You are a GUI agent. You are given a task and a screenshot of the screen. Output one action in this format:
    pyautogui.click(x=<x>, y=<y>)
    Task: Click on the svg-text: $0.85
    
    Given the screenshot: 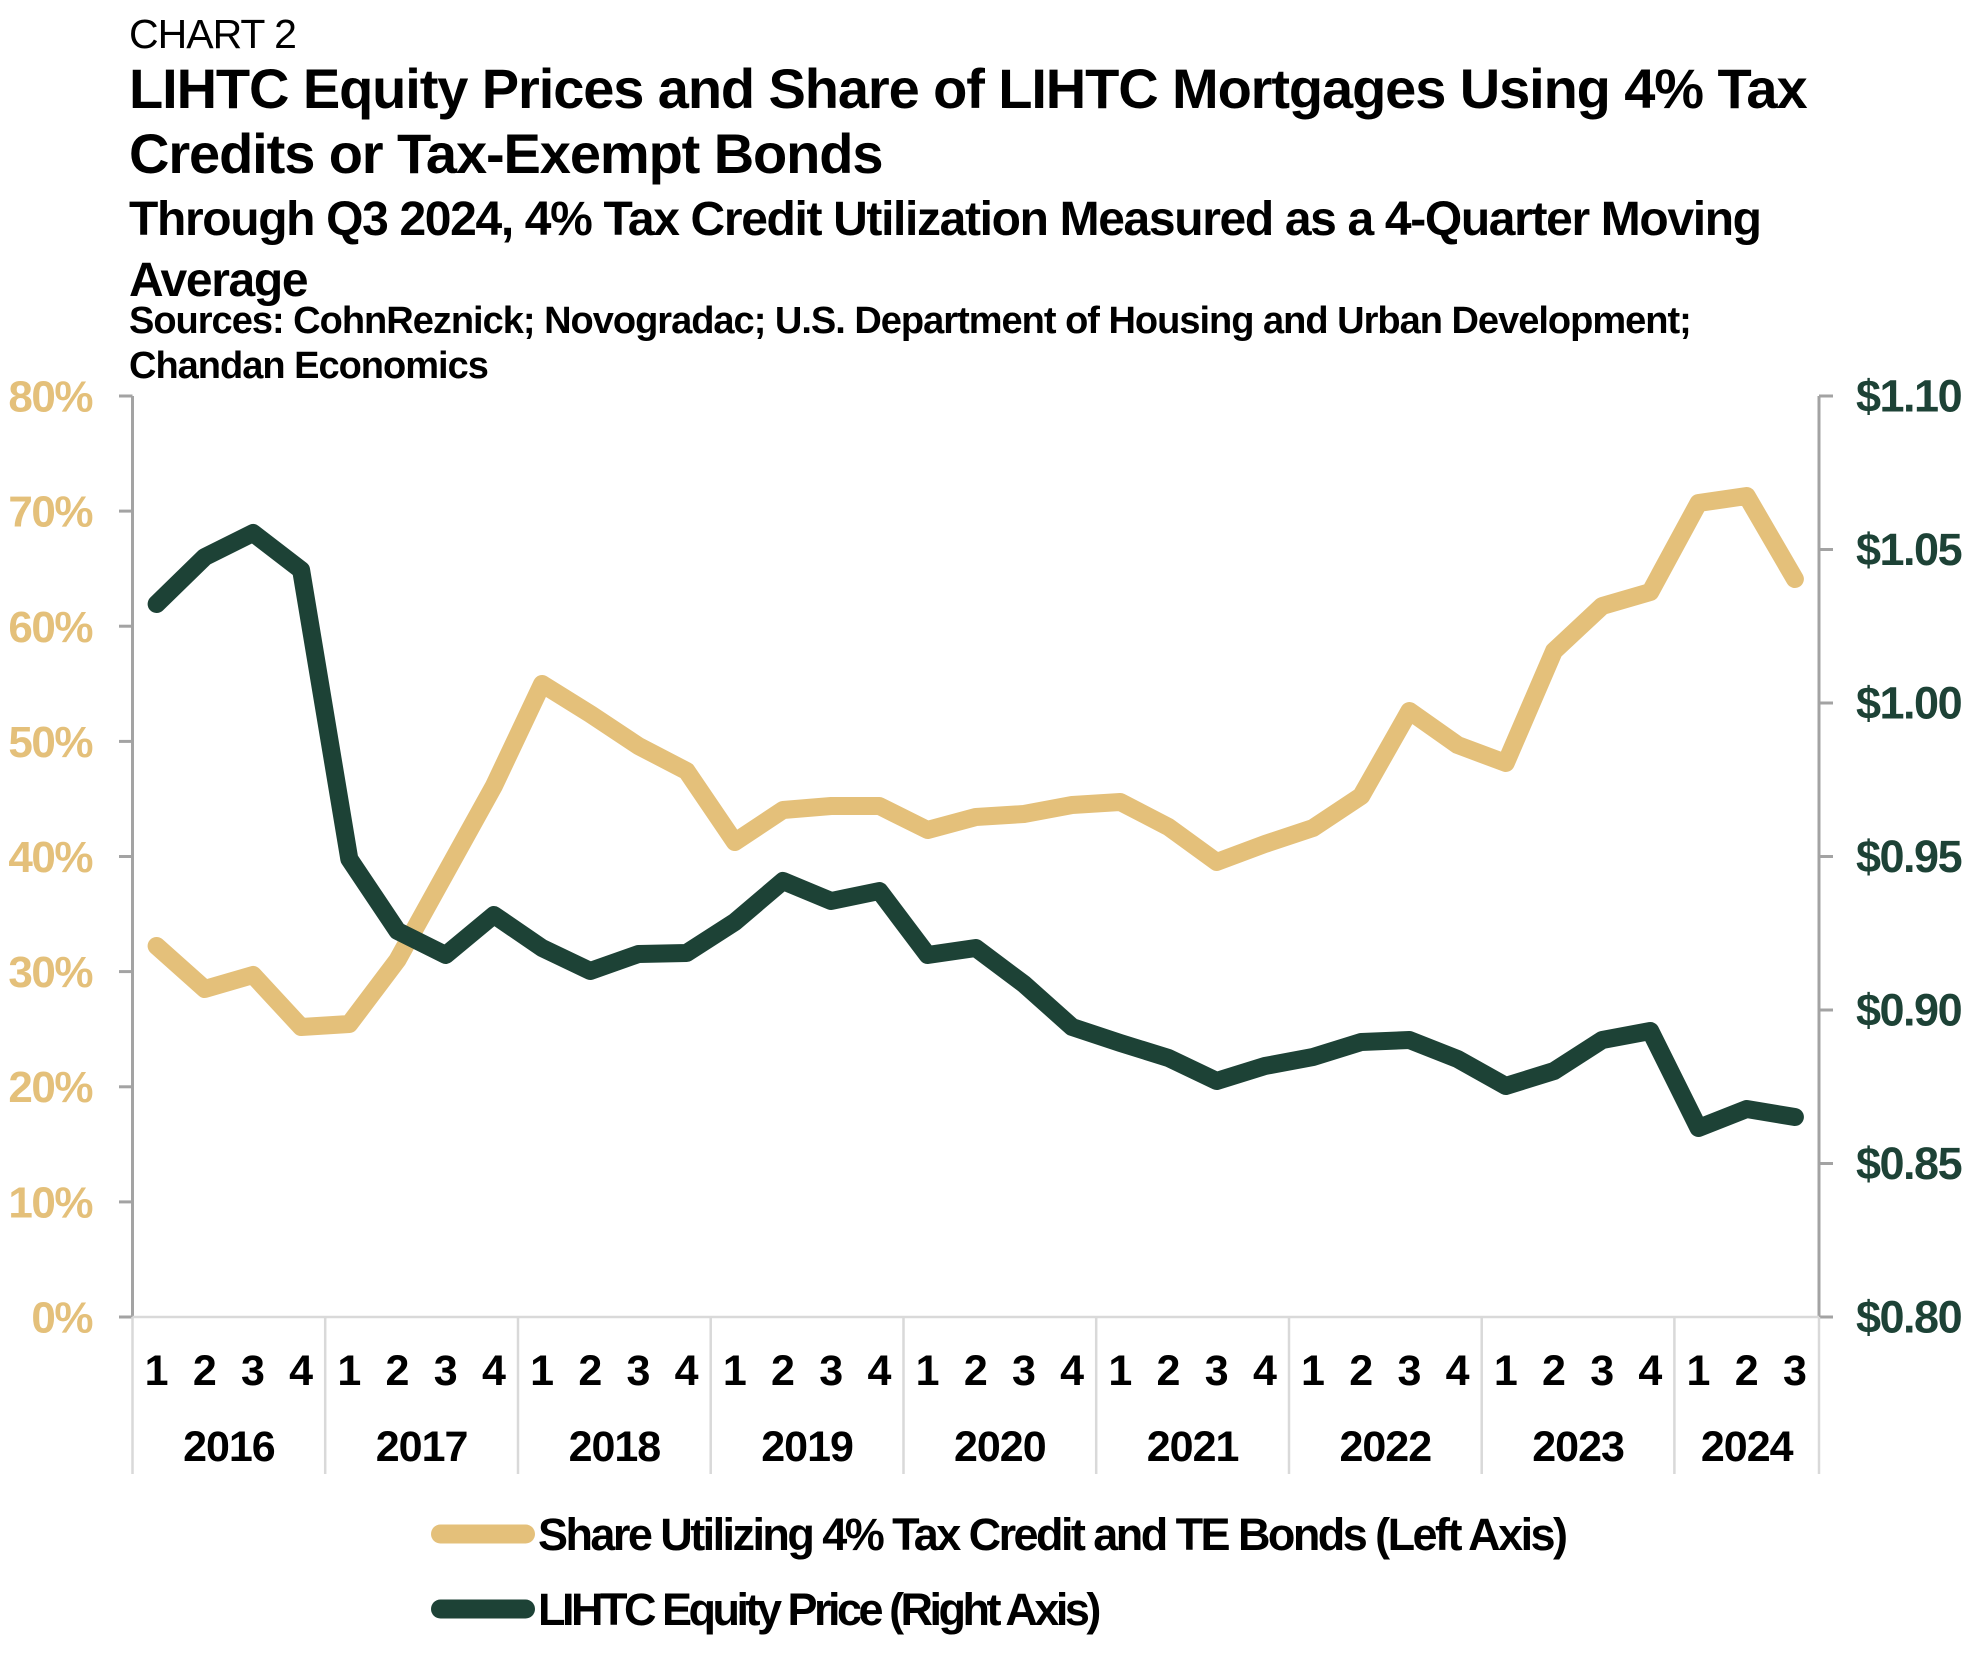 What is the action you would take?
    pyautogui.click(x=1909, y=1163)
    